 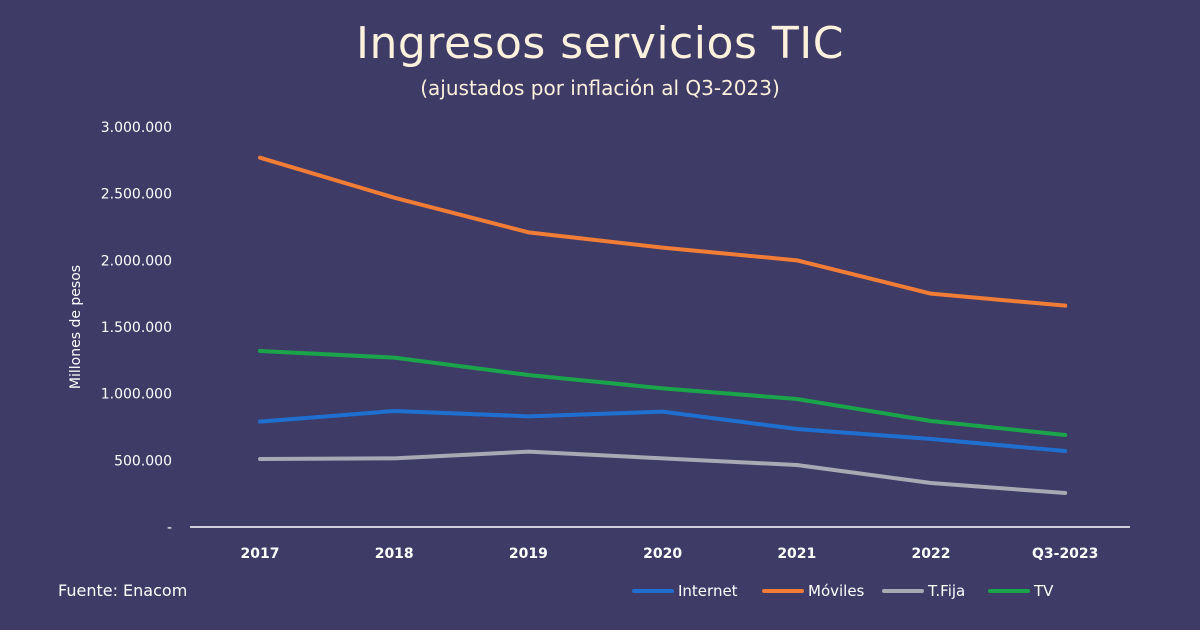 I want to click on x-tick-label: 2022, so click(x=931, y=554).